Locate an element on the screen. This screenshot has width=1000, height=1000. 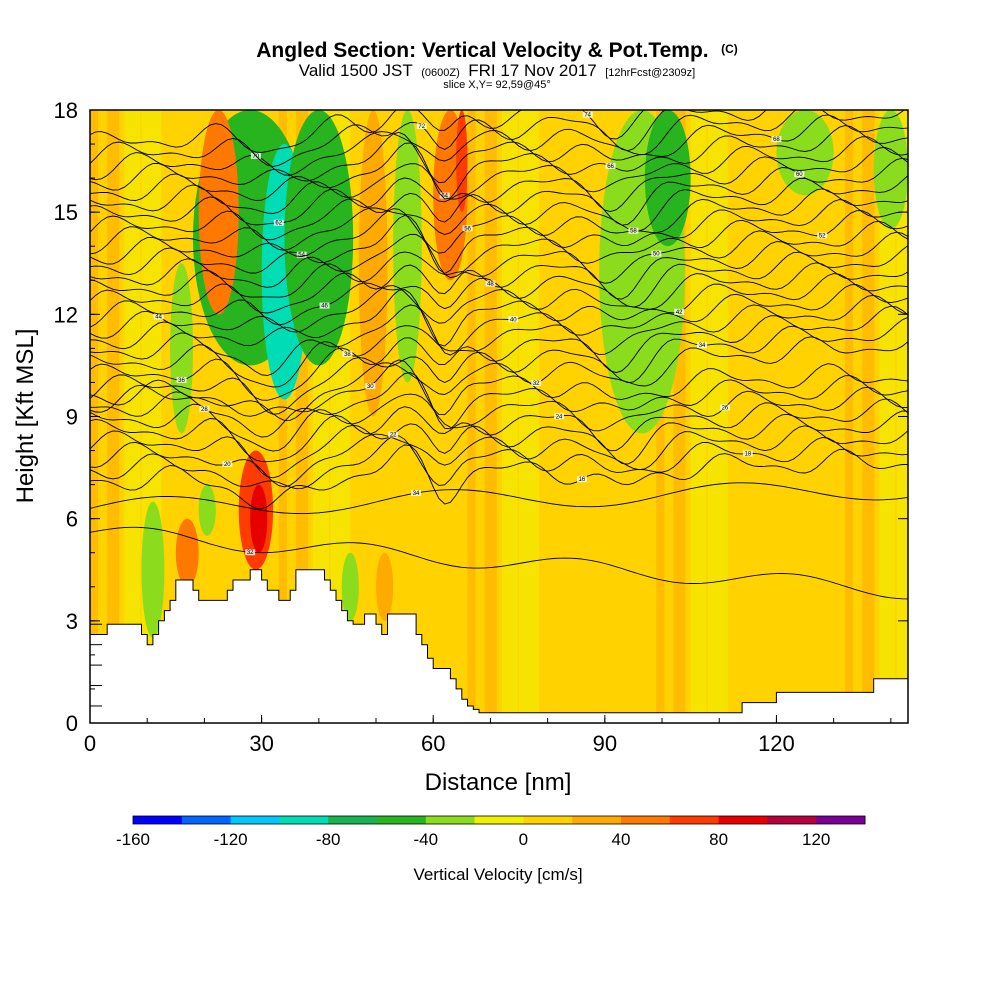
colorbar-tick-label: 120 is located at coordinates (816, 839).